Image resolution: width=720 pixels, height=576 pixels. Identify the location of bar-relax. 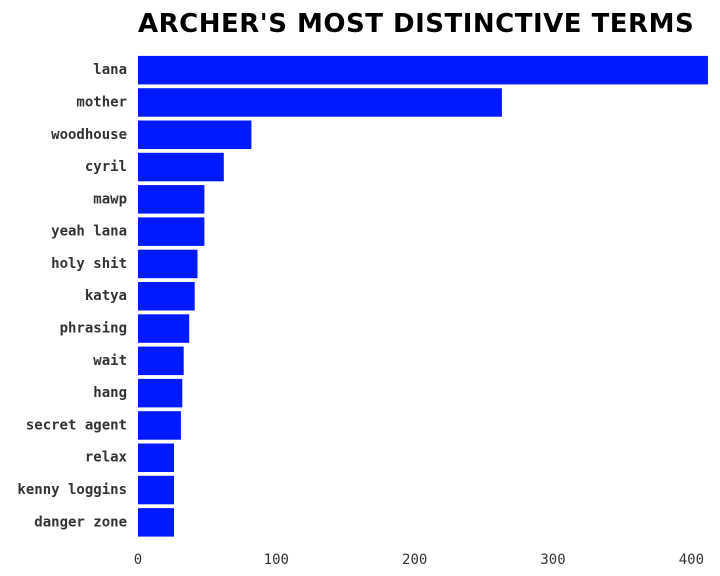
(156, 457).